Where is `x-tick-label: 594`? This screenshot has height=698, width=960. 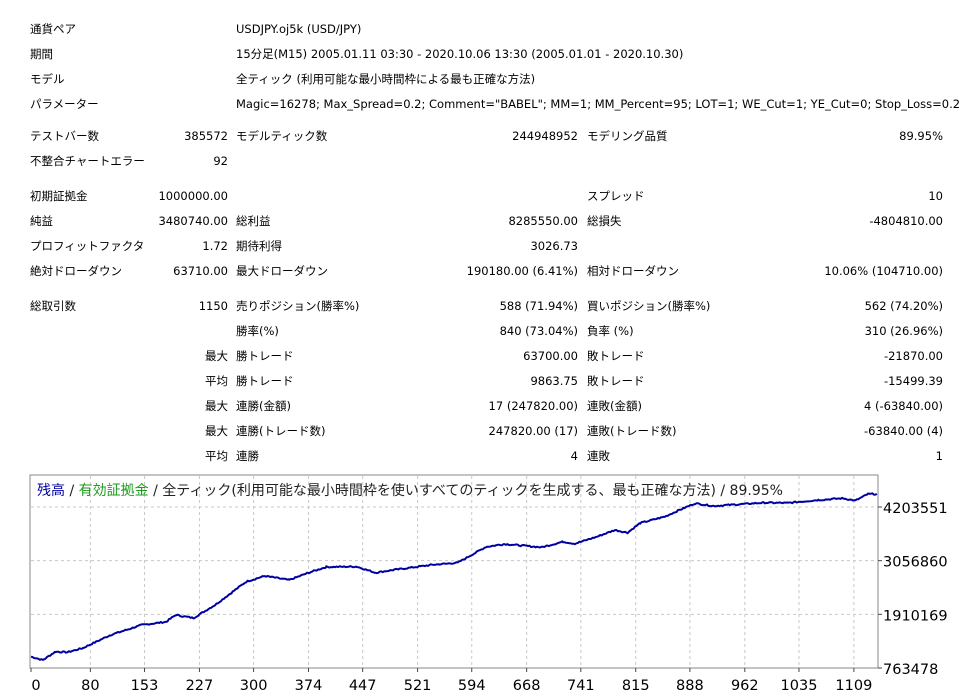
x-tick-label: 594 is located at coordinates (472, 686).